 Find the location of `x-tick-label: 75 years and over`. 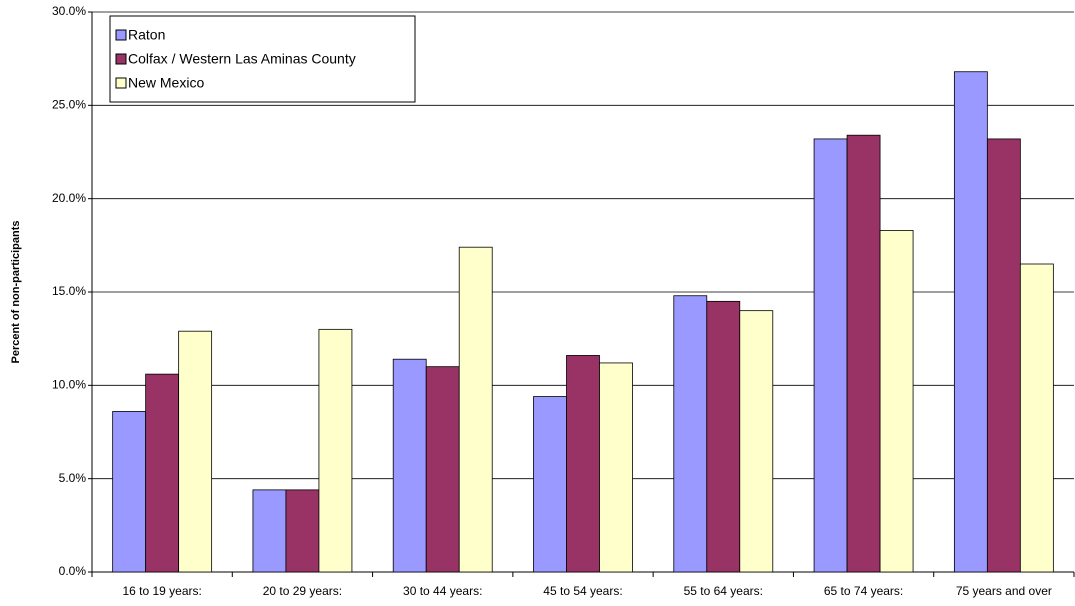

x-tick-label: 75 years and over is located at coordinates (1004, 591).